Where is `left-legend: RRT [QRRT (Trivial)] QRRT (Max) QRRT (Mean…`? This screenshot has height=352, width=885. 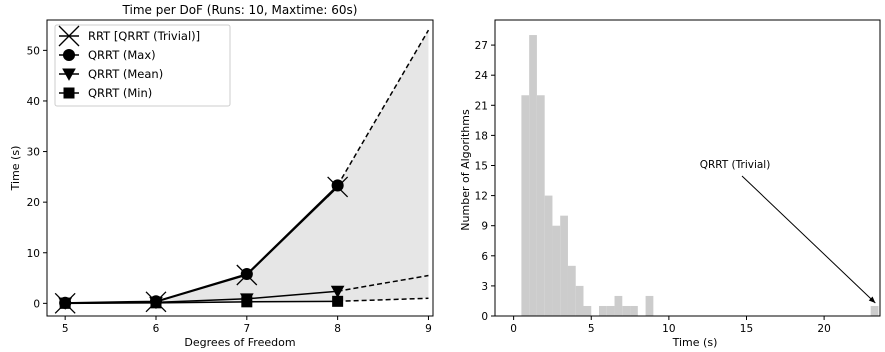
left-legend: RRT [QRRT (Trivial)] QRRT (Max) QRRT (Mean… is located at coordinates (142, 65).